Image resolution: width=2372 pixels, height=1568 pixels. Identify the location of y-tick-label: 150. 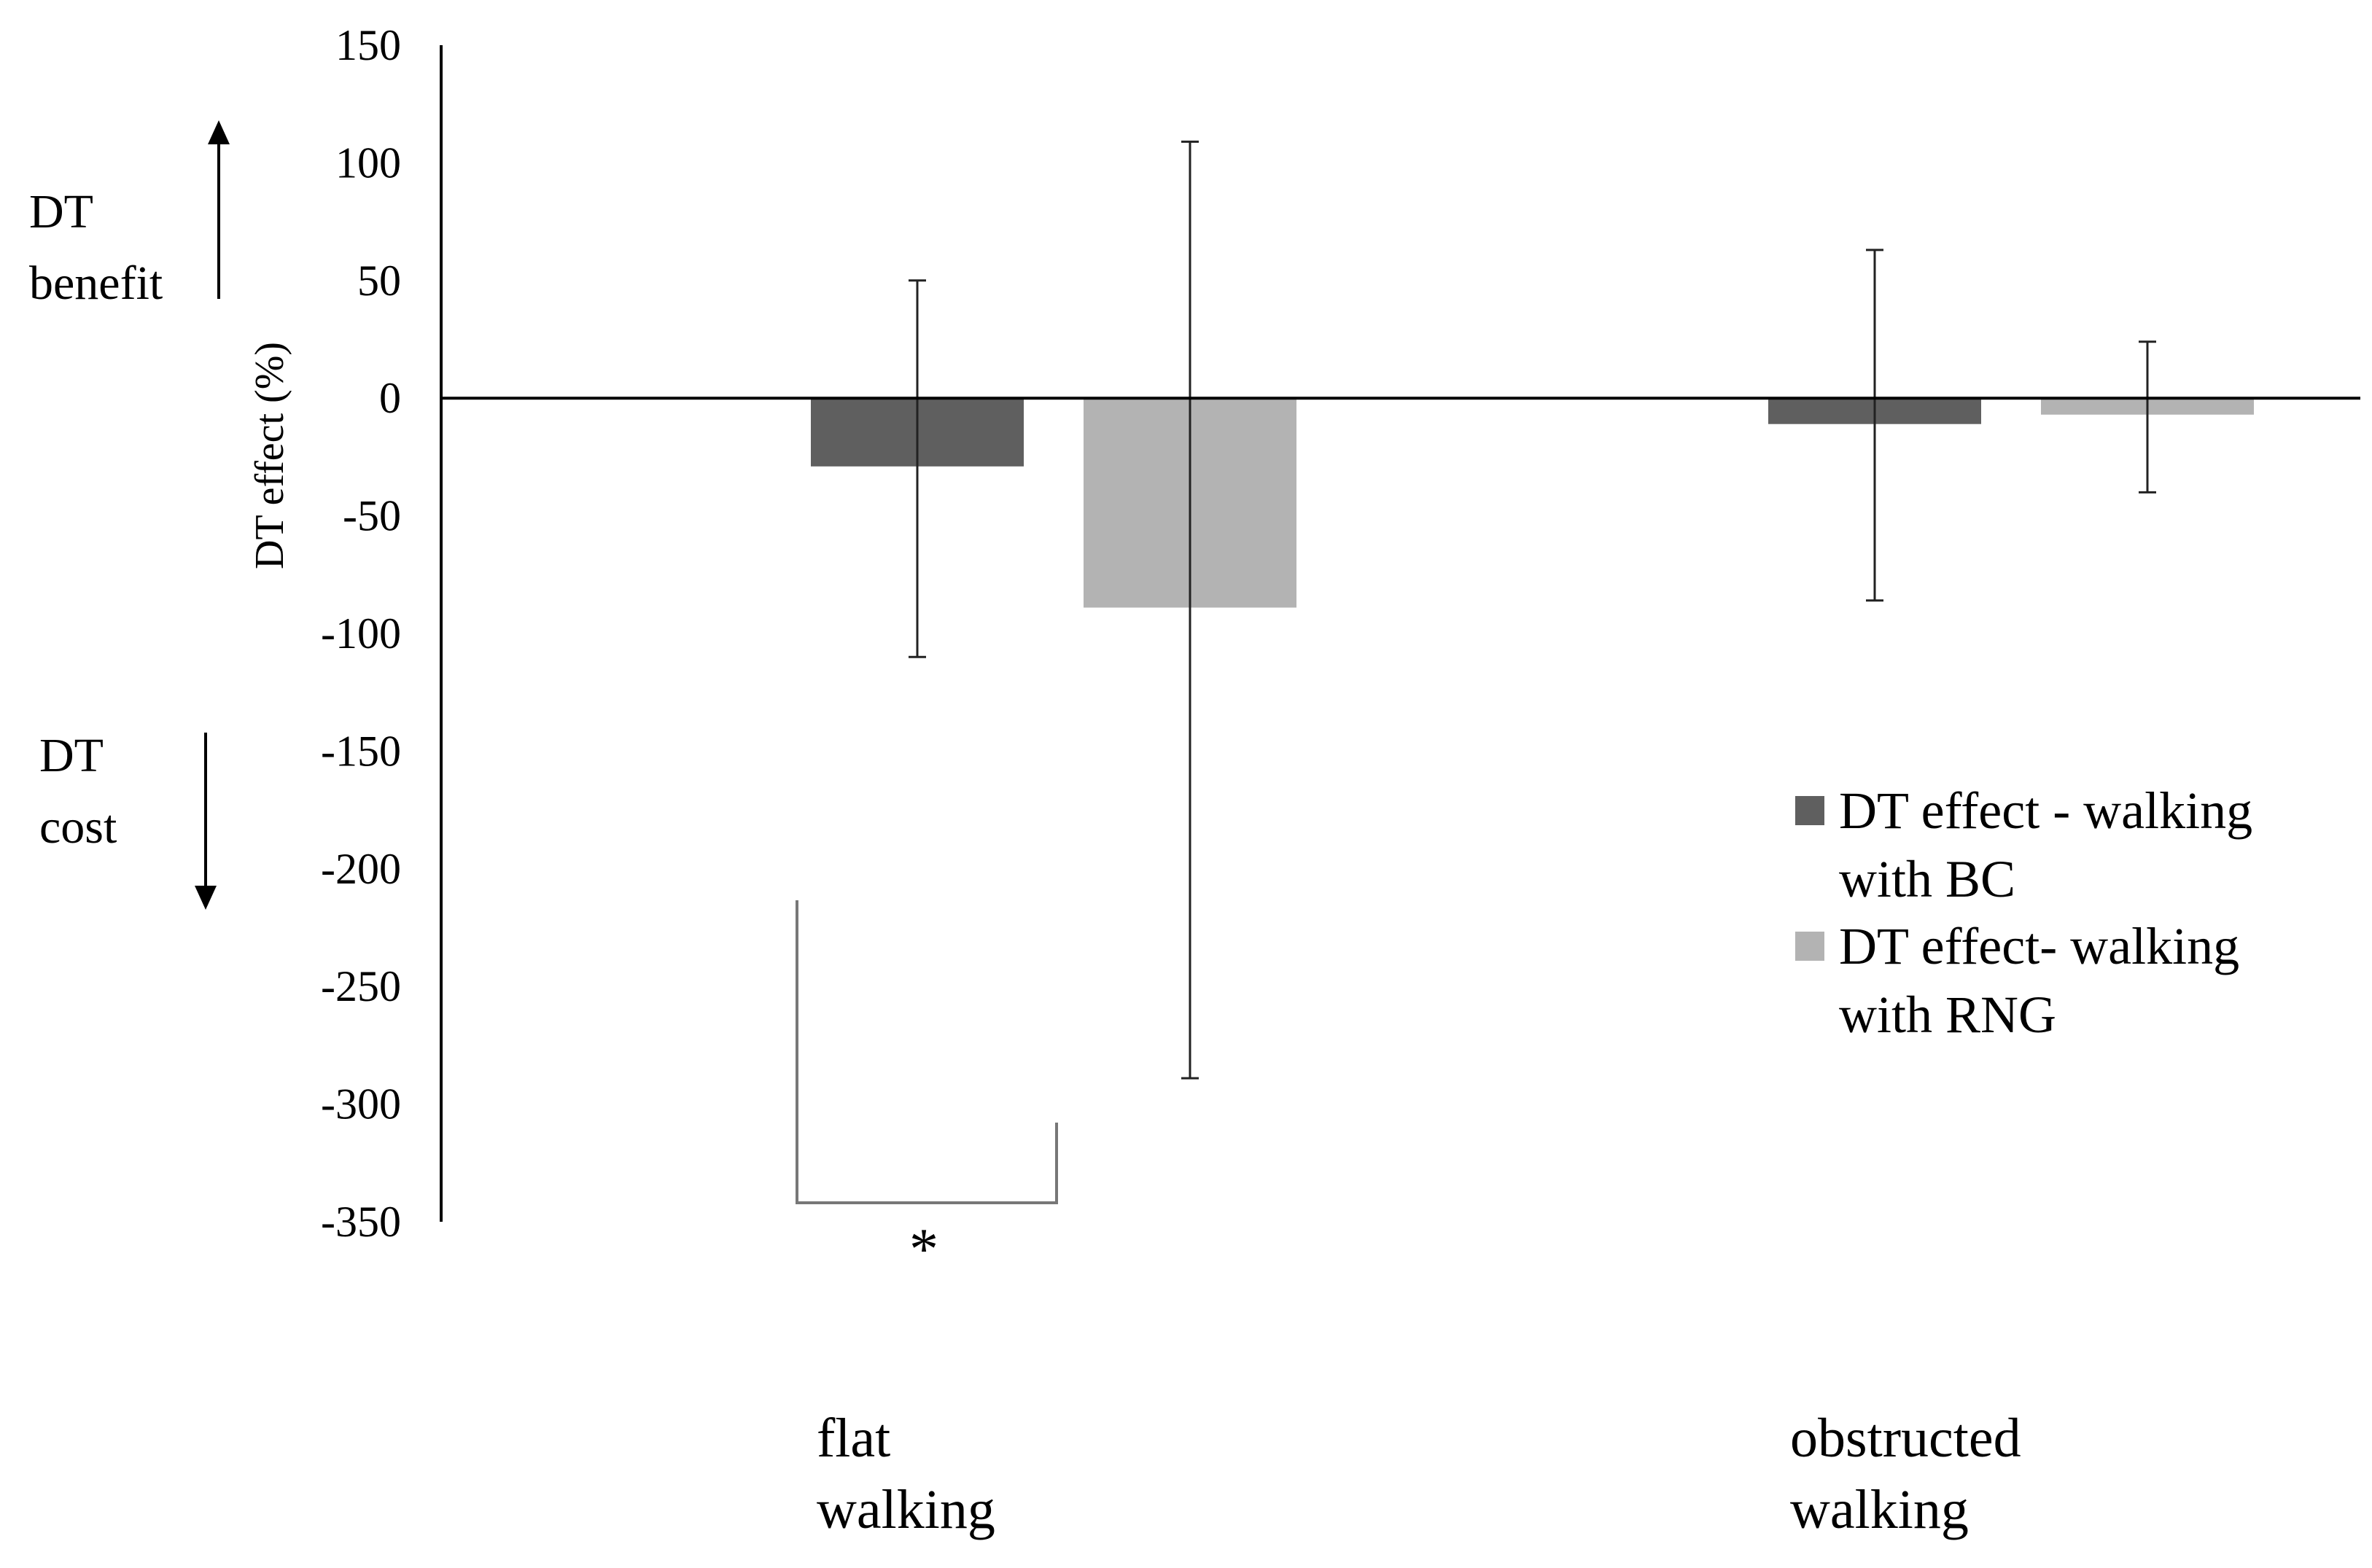
(368, 45).